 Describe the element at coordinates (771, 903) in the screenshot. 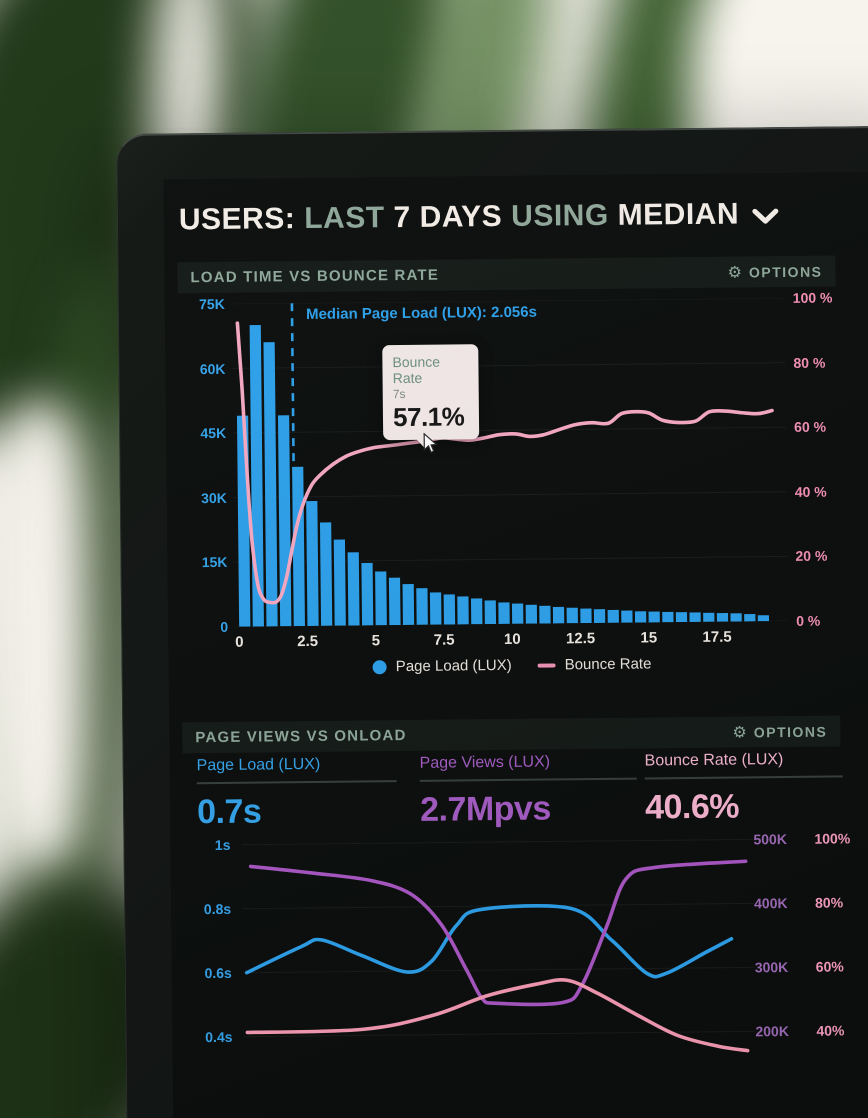

I see `axis-tick-label: 400K` at that location.